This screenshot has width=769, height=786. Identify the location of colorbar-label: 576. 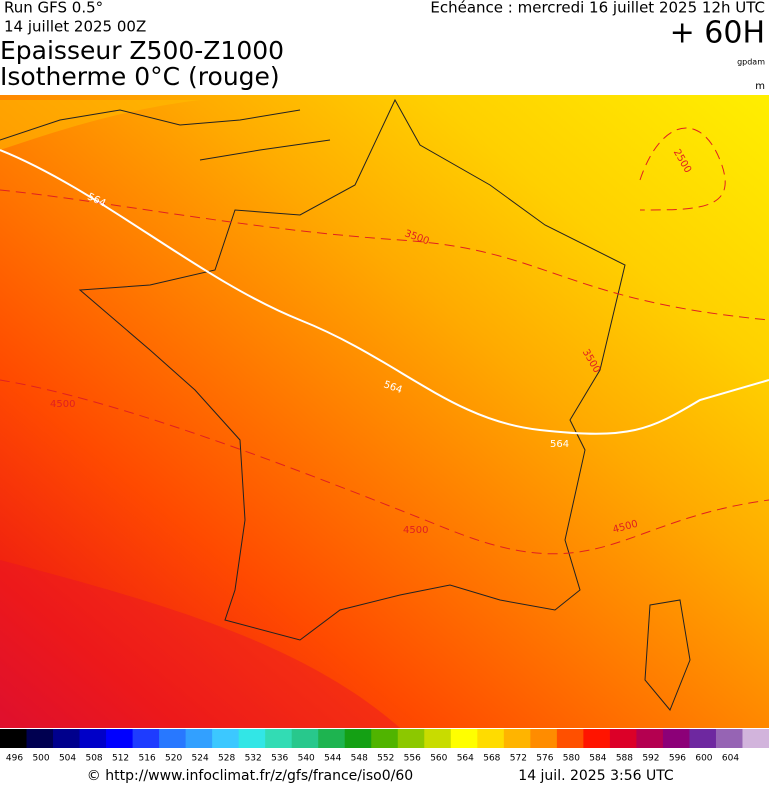
(544, 759).